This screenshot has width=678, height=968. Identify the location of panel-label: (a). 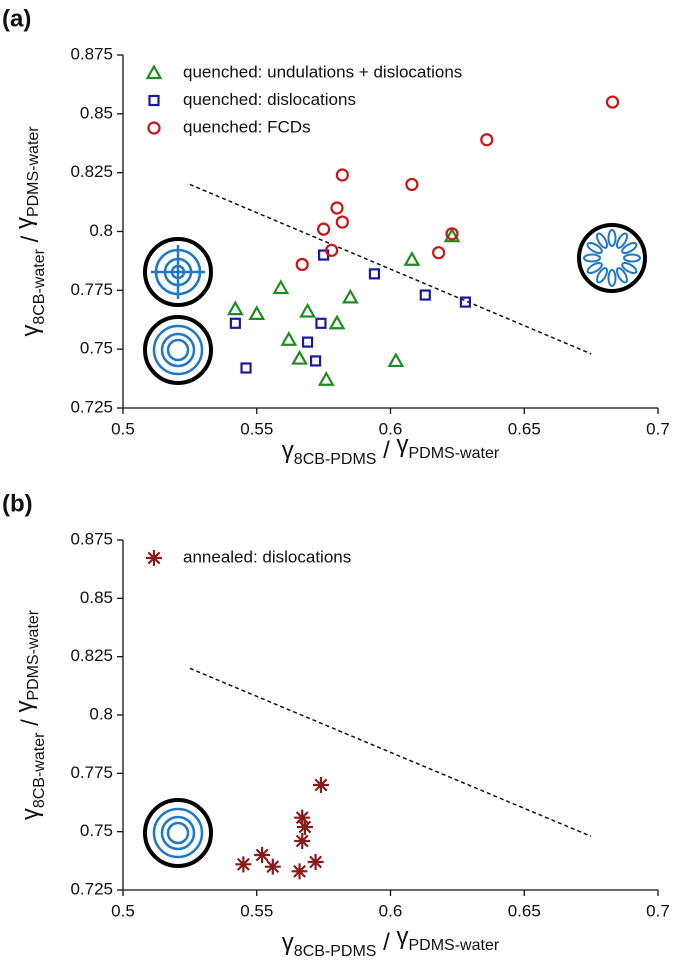
(16, 18).